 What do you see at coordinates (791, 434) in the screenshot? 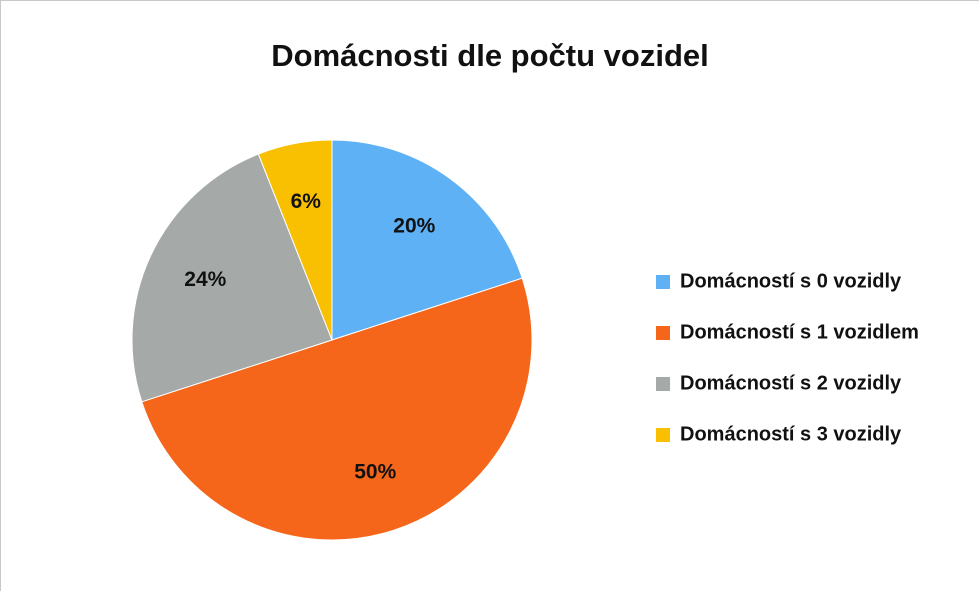
I see `legend-label: Domácností s 3 vozidly` at bounding box center [791, 434].